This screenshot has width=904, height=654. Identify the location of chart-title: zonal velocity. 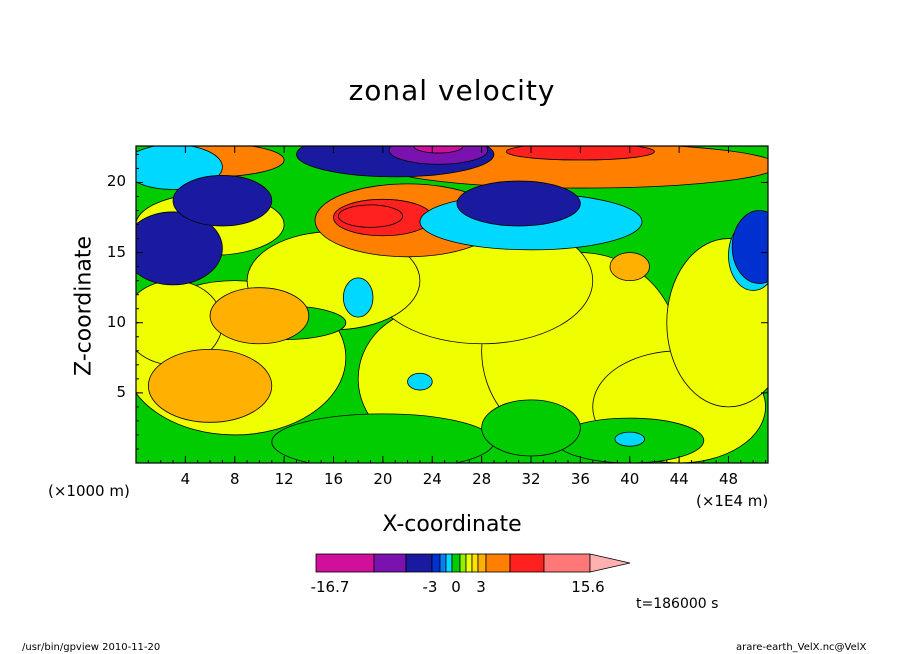
(452, 90).